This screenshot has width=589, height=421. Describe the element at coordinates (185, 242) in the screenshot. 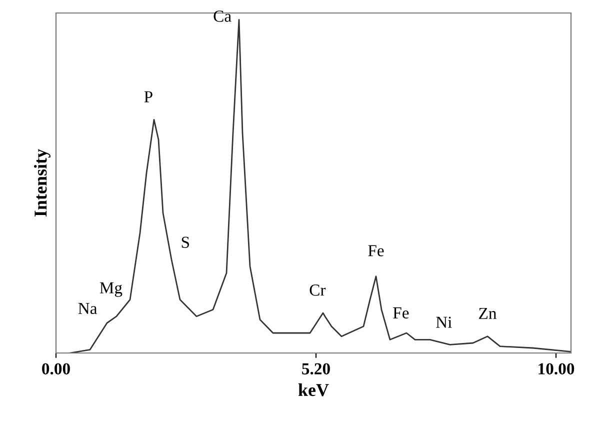

I see `annotation: S` at that location.